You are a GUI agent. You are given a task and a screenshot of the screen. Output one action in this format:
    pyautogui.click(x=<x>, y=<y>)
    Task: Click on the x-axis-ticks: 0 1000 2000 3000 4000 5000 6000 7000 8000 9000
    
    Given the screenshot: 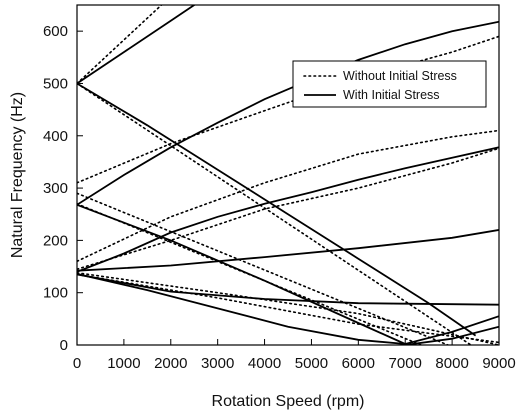 What is the action you would take?
    pyautogui.click(x=294, y=355)
    